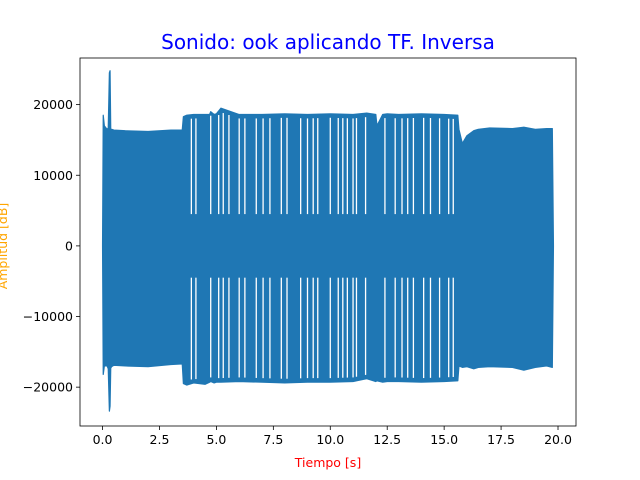  What do you see at coordinates (51, 246) in the screenshot?
I see `y-axis: −20000 −10000 0 10000 20000` at bounding box center [51, 246].